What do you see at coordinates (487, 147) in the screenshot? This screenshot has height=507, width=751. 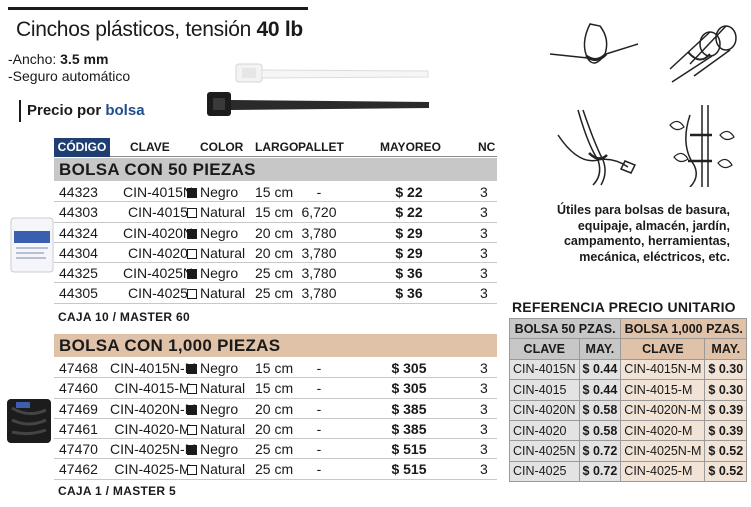 I see `col-nc-header: NC` at bounding box center [487, 147].